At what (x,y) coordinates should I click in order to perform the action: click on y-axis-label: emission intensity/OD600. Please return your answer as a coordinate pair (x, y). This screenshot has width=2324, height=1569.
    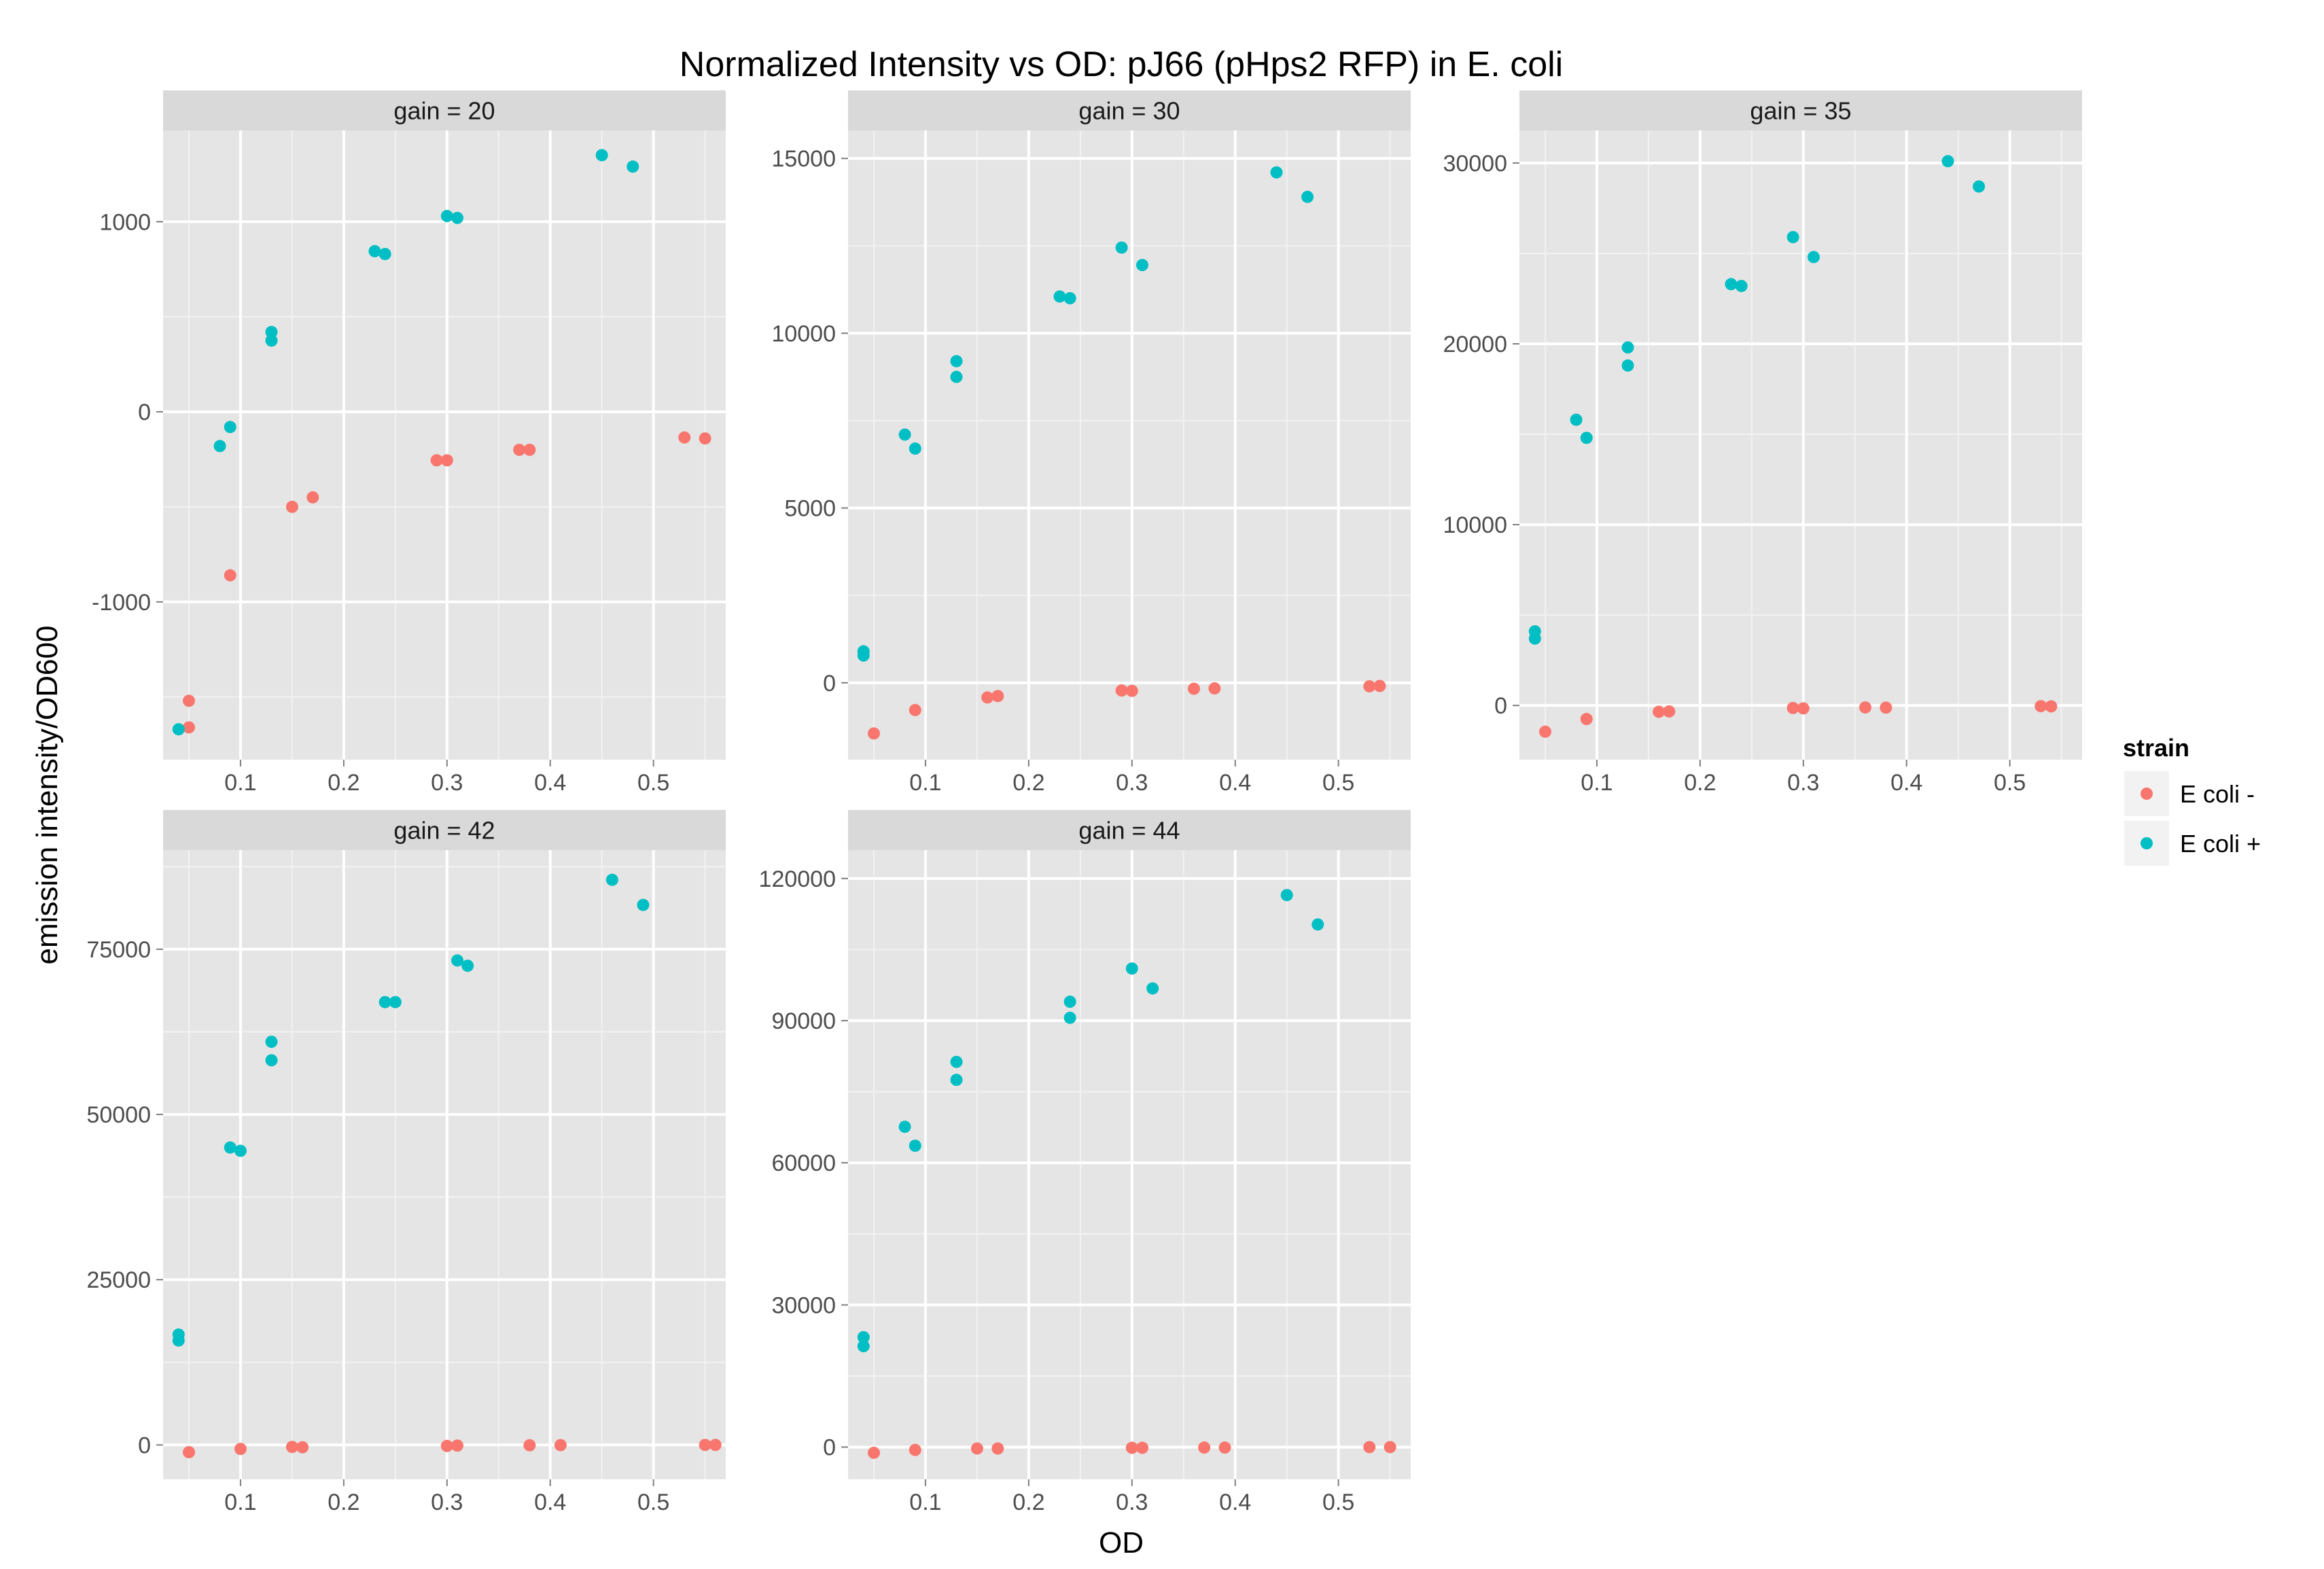
    Looking at the image, I should click on (47, 795).